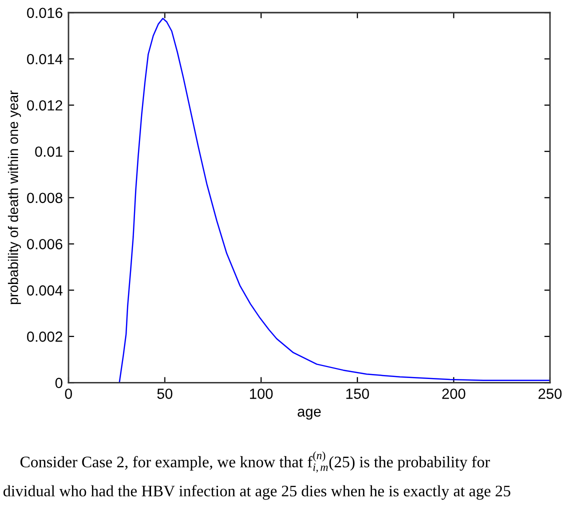 This screenshot has height=505, width=582. What do you see at coordinates (44, 337) in the screenshot?
I see `y-tick-label: 0.002` at bounding box center [44, 337].